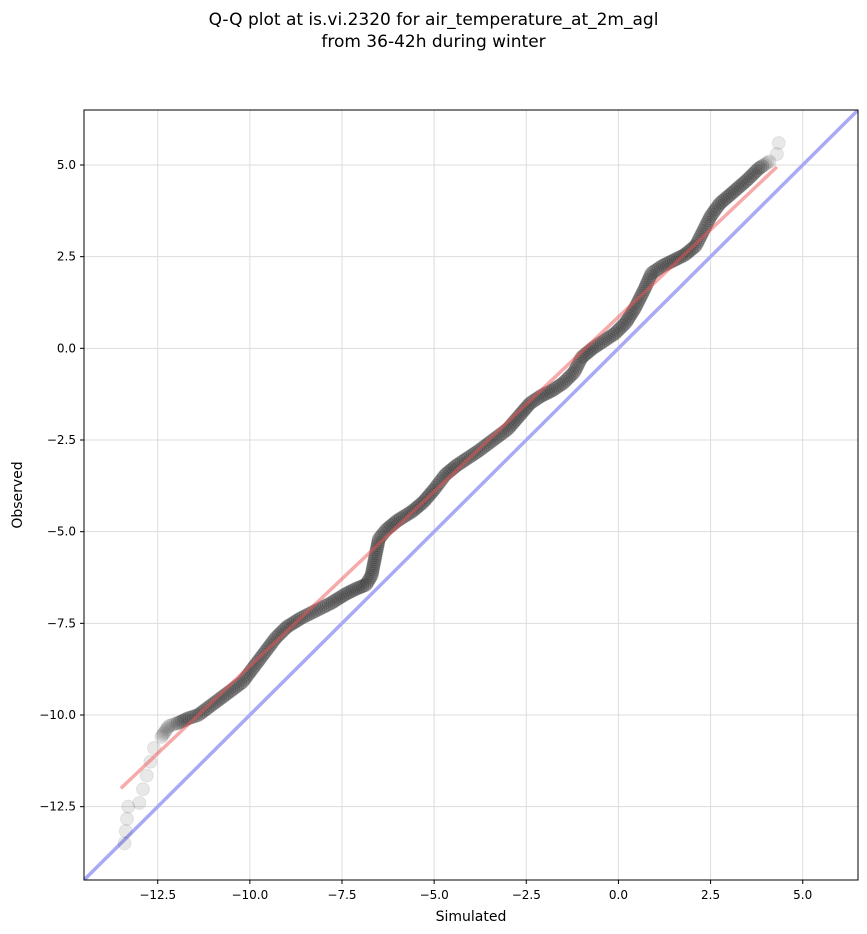  What do you see at coordinates (433, 42) in the screenshot?
I see `chart-title-line-2: from 36-42h during winter` at bounding box center [433, 42].